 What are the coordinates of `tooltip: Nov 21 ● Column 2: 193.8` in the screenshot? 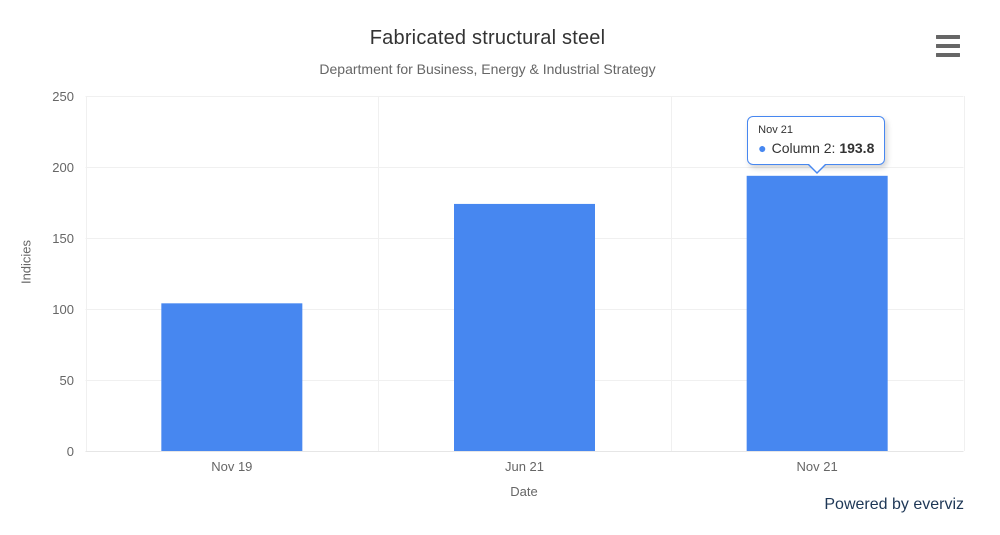 It's located at (816, 144).